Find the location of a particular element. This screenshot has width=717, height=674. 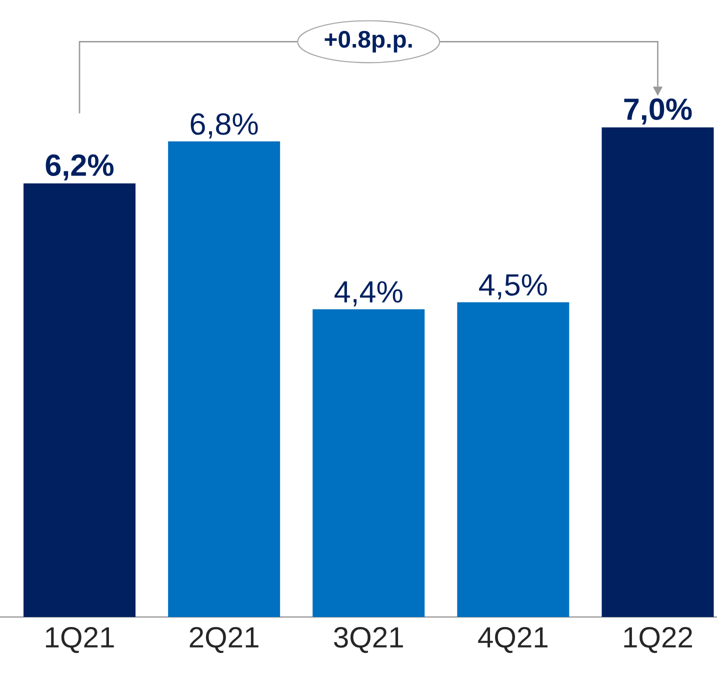

x-tick-label: 2Q21 is located at coordinates (224, 640).